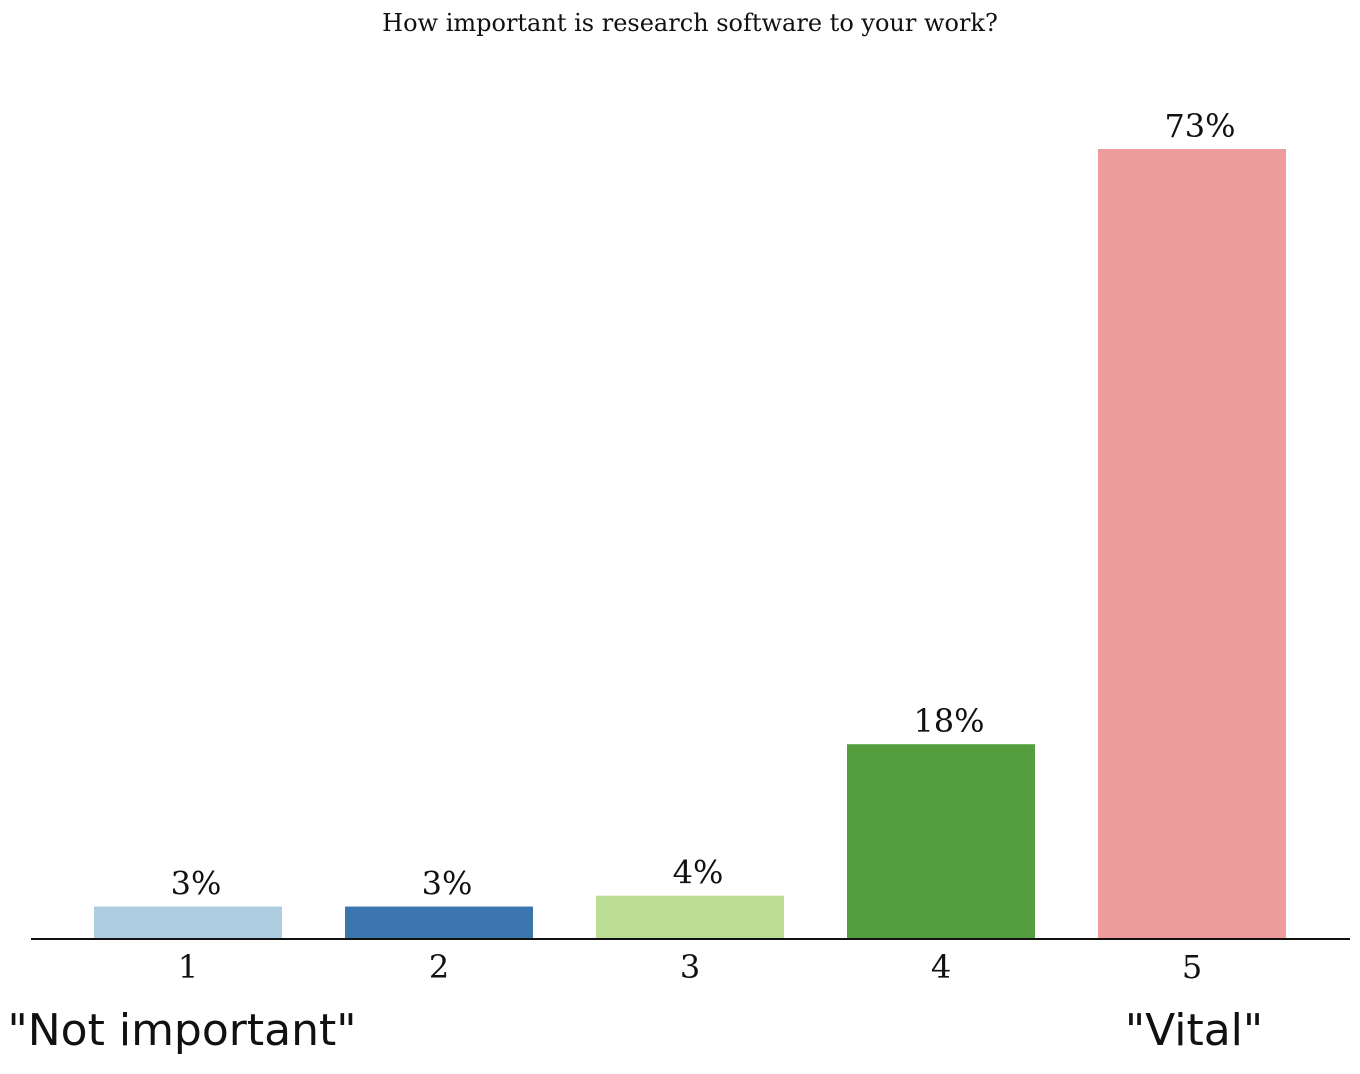  What do you see at coordinates (196, 884) in the screenshot?
I see `bar-value-label-1: 3%` at bounding box center [196, 884].